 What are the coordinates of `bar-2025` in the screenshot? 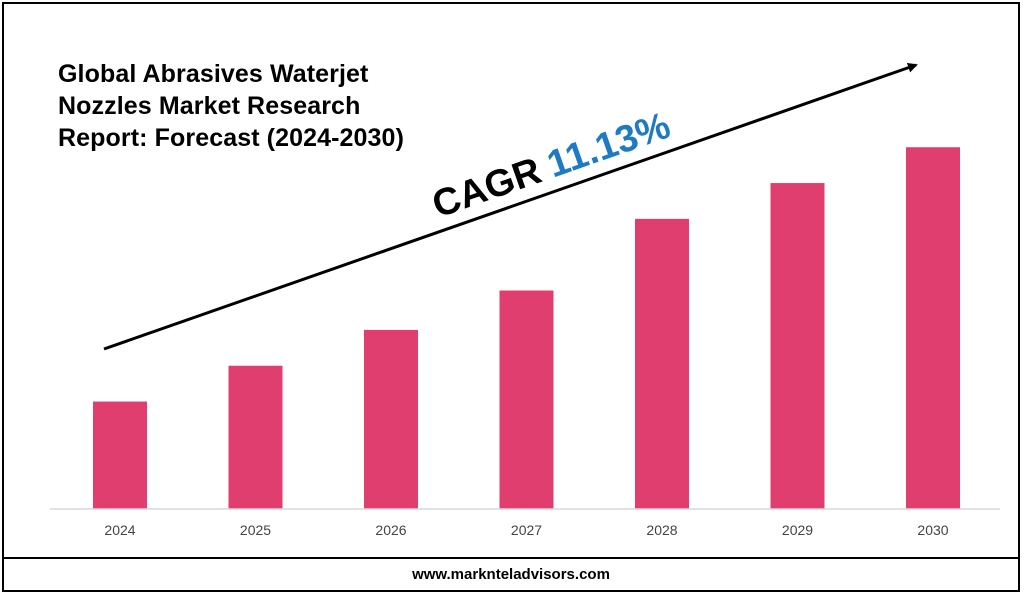 It's located at (255, 437).